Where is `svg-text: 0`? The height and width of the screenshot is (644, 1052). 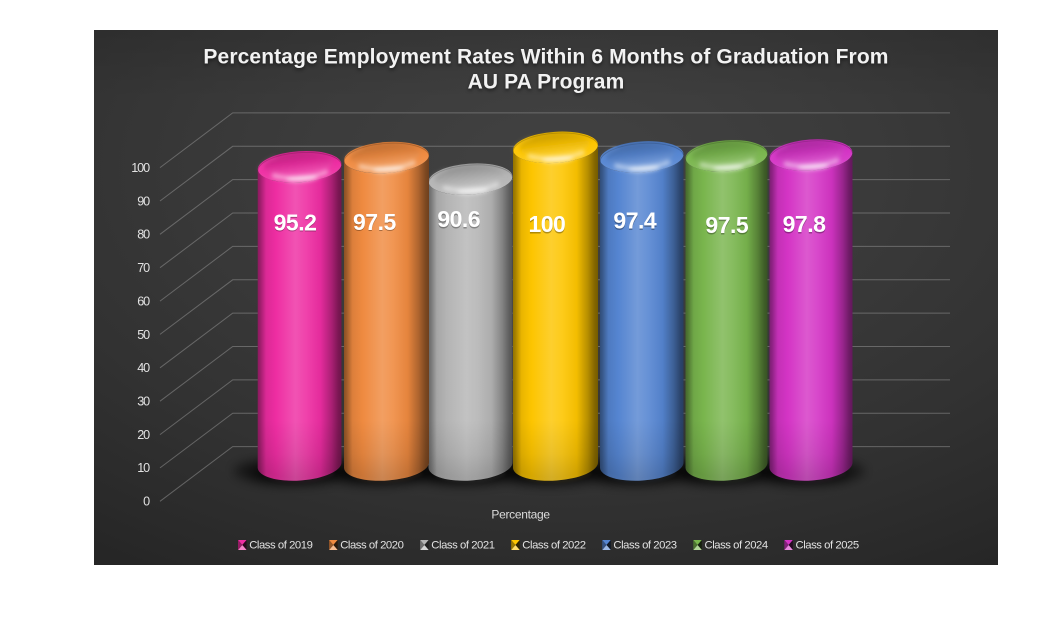 svg-text: 0 is located at coordinates (146, 502).